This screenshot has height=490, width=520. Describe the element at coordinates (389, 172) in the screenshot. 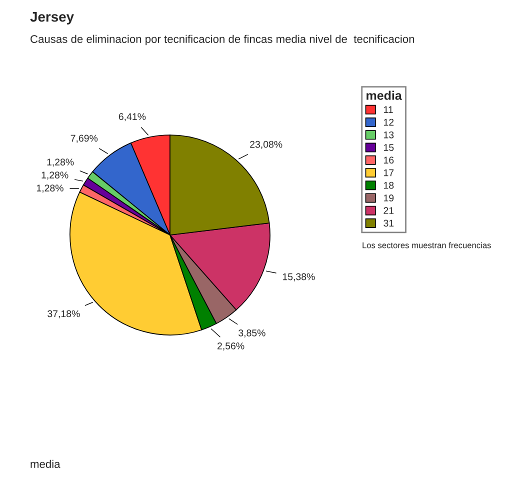

I see `legend-label: 17` at that location.